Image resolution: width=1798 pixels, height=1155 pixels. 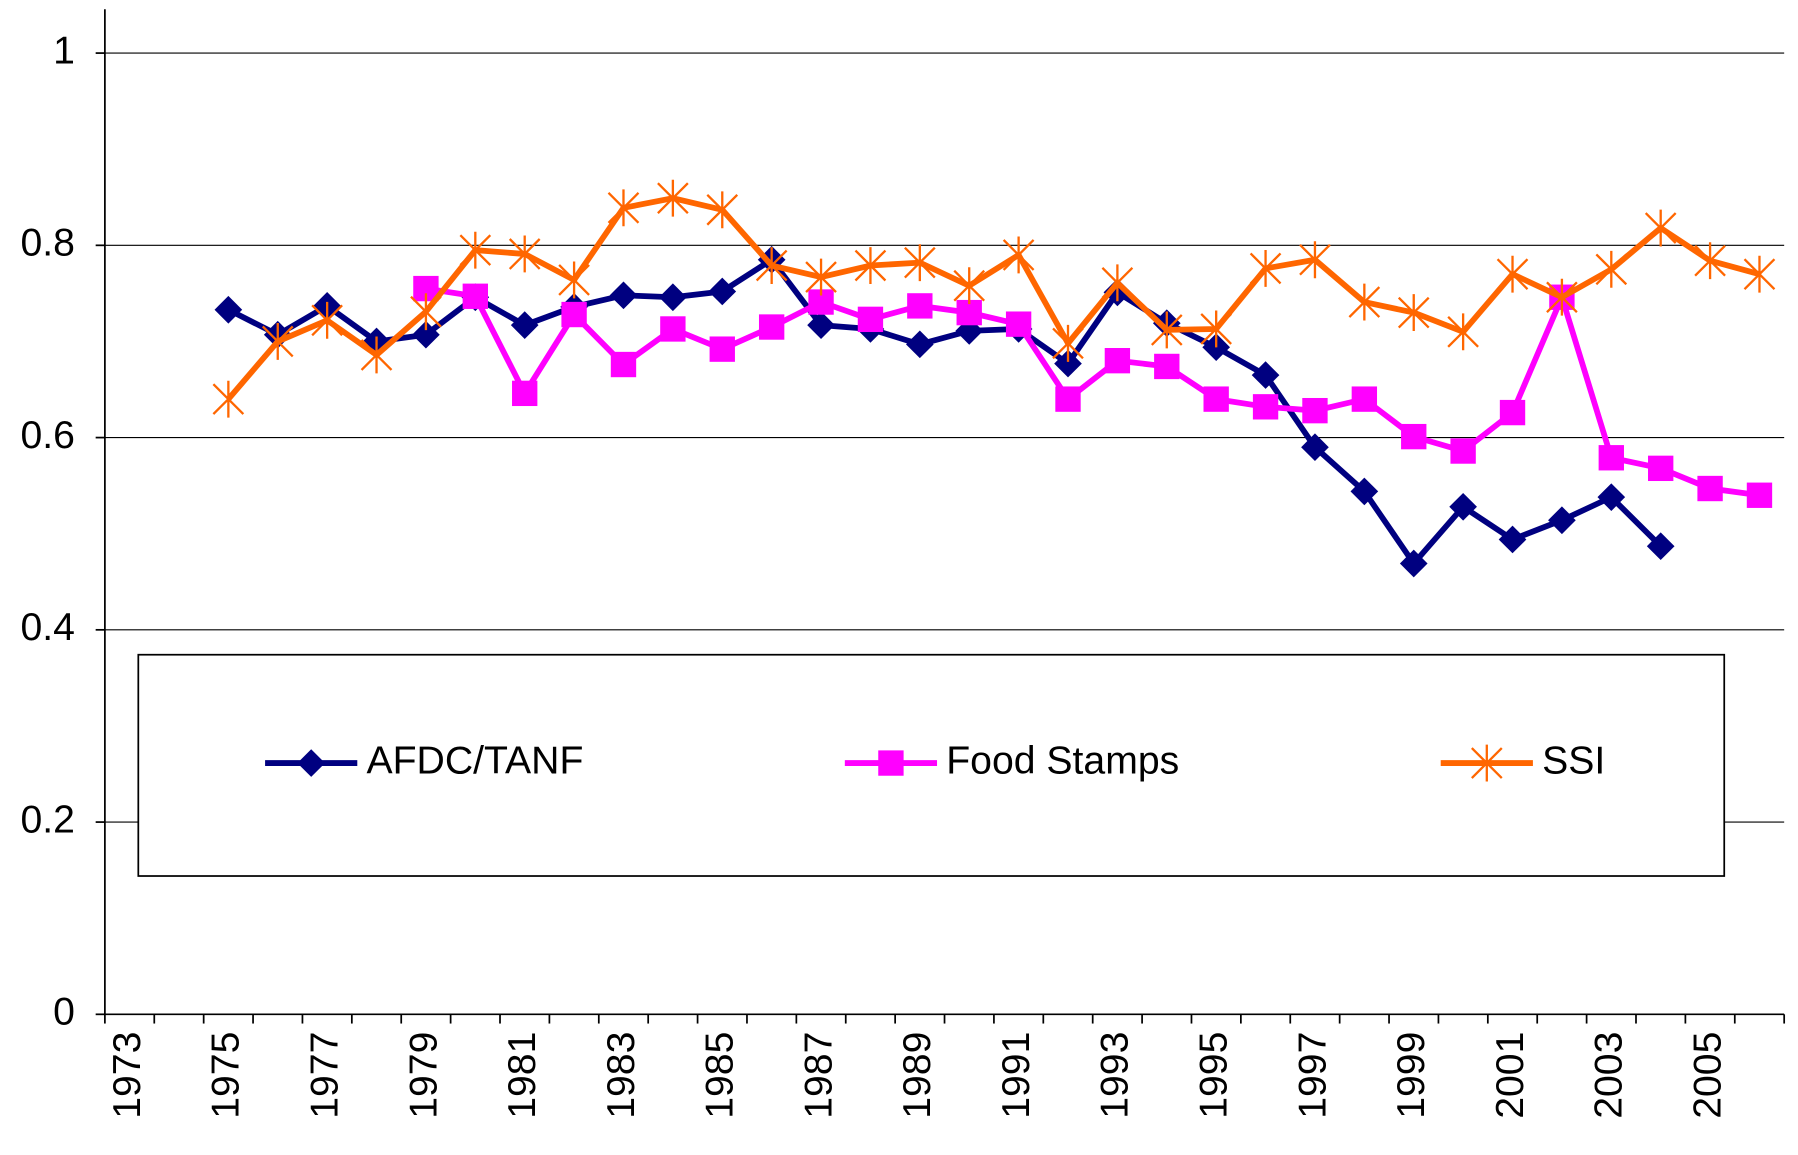 What do you see at coordinates (1214, 1075) in the screenshot?
I see `x-tick-label: 1995` at bounding box center [1214, 1075].